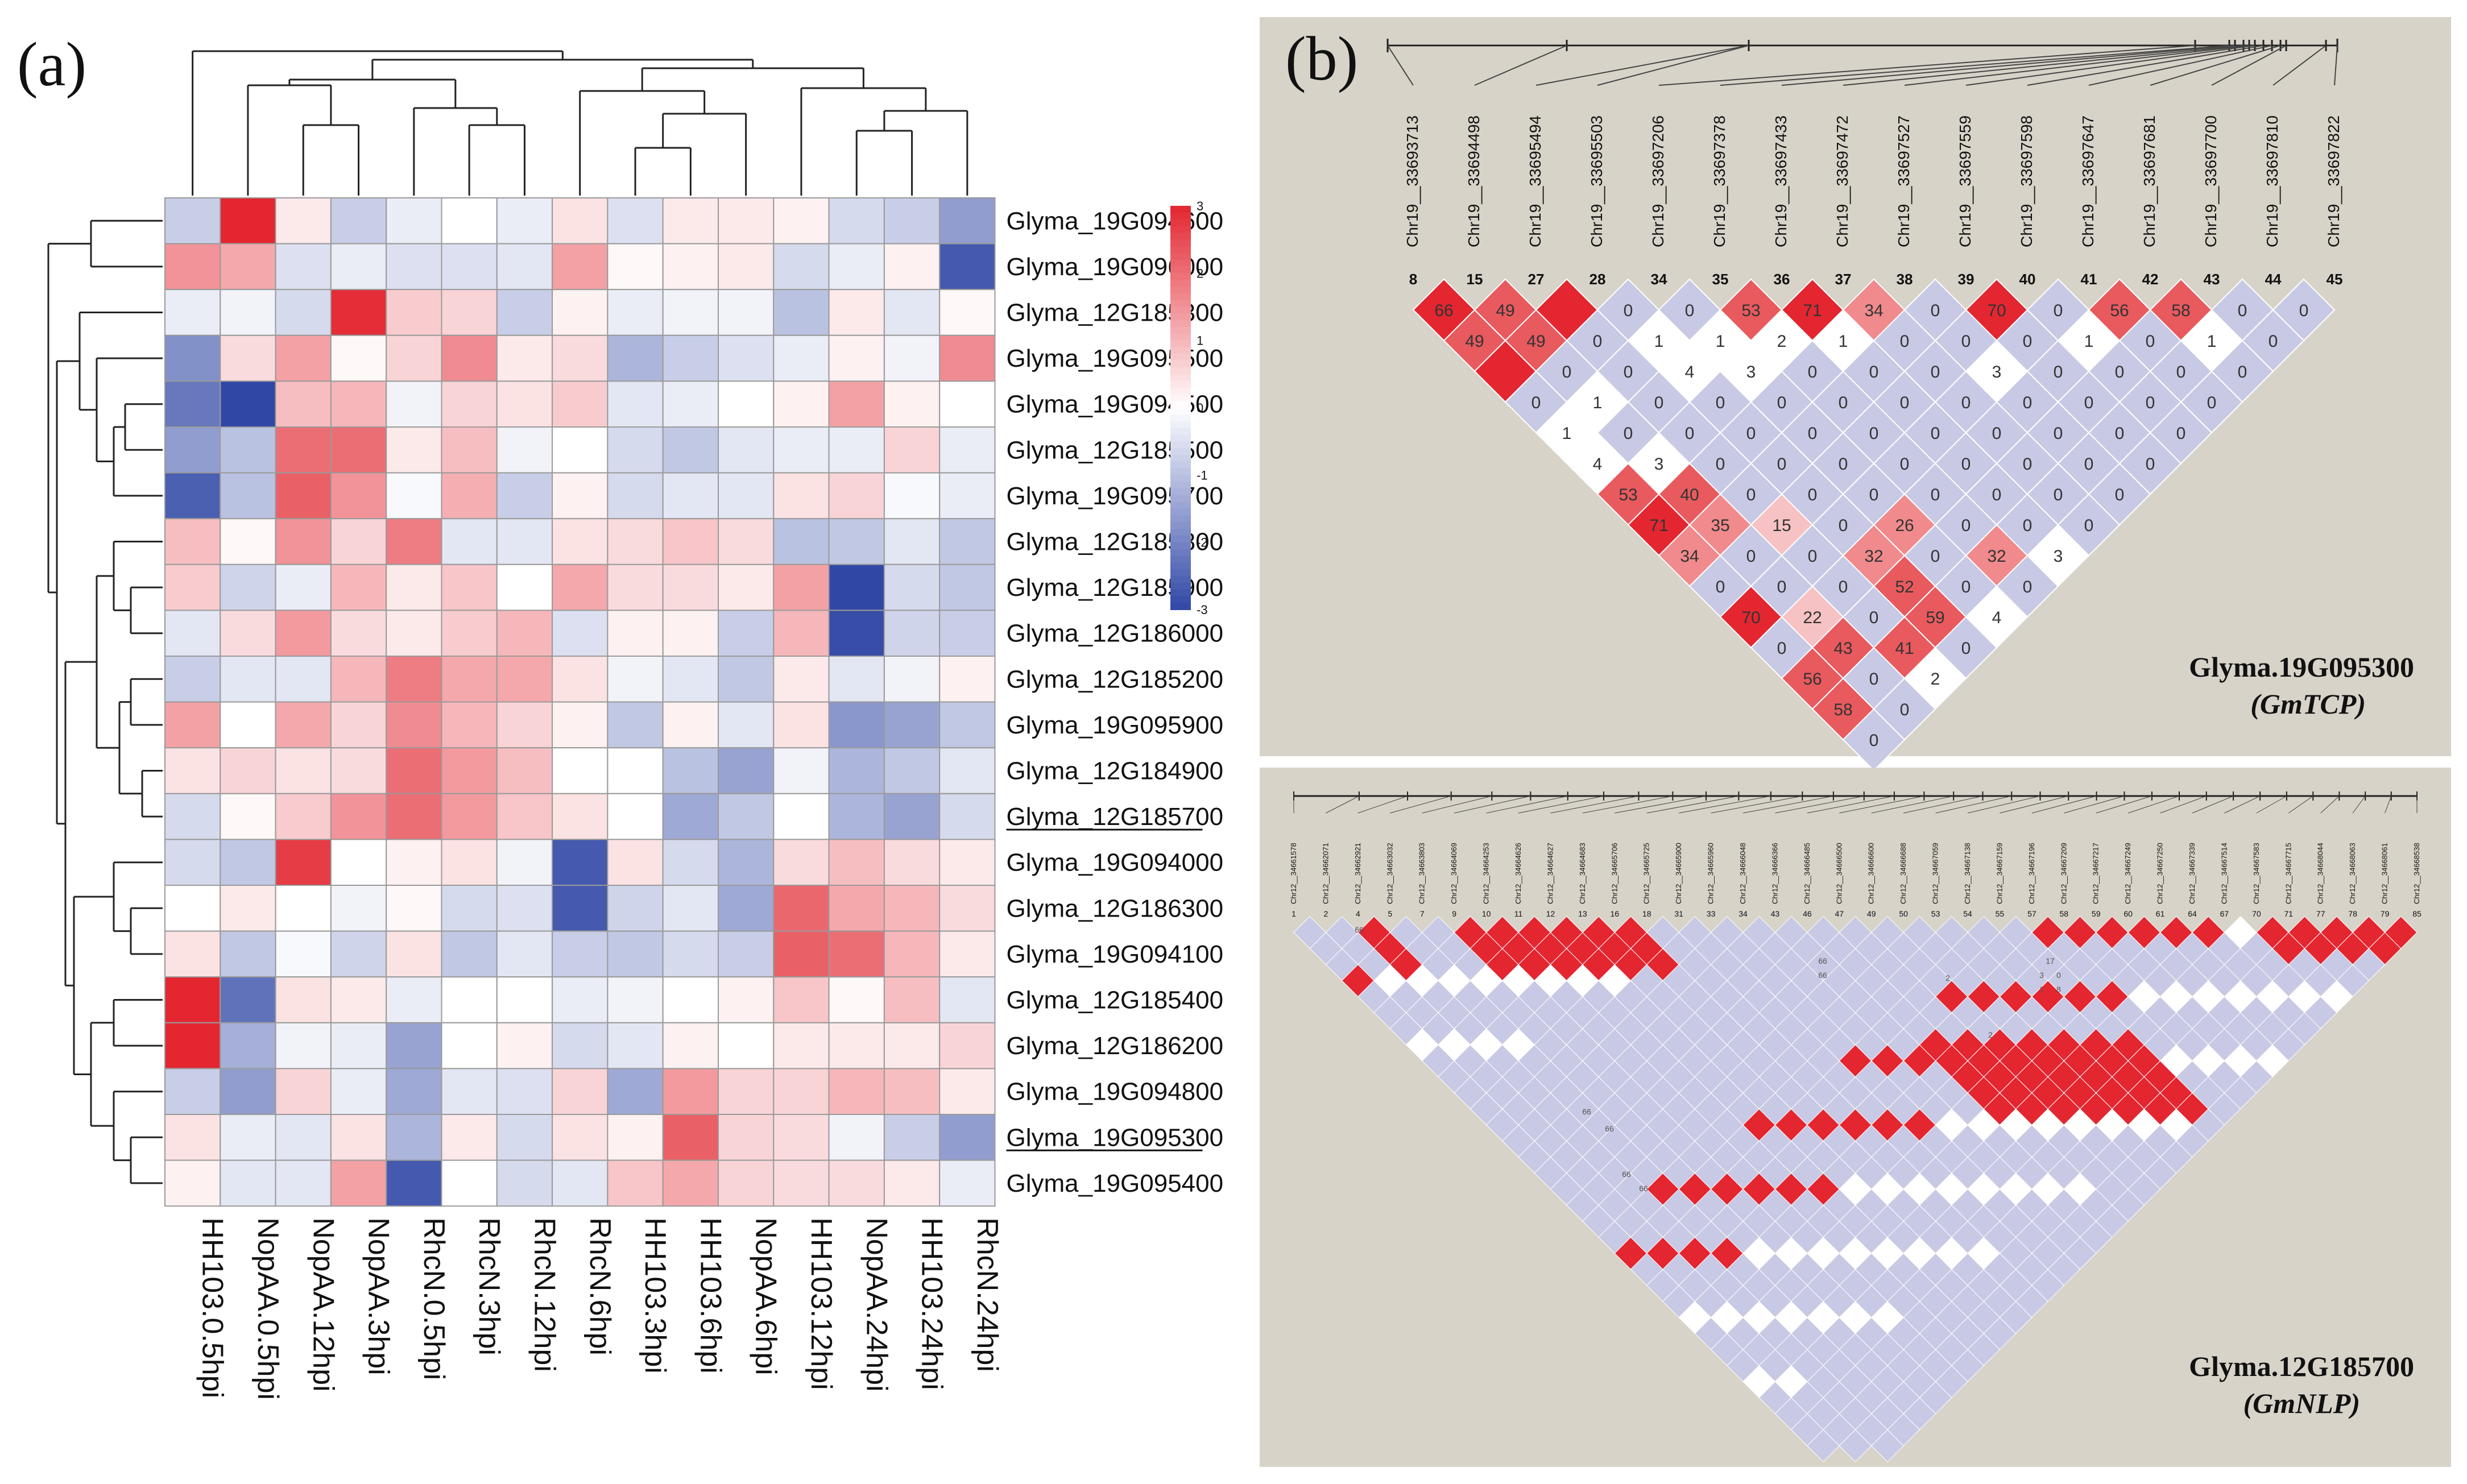  I want to click on snp-label: Chr19__33697378, so click(1719, 181).